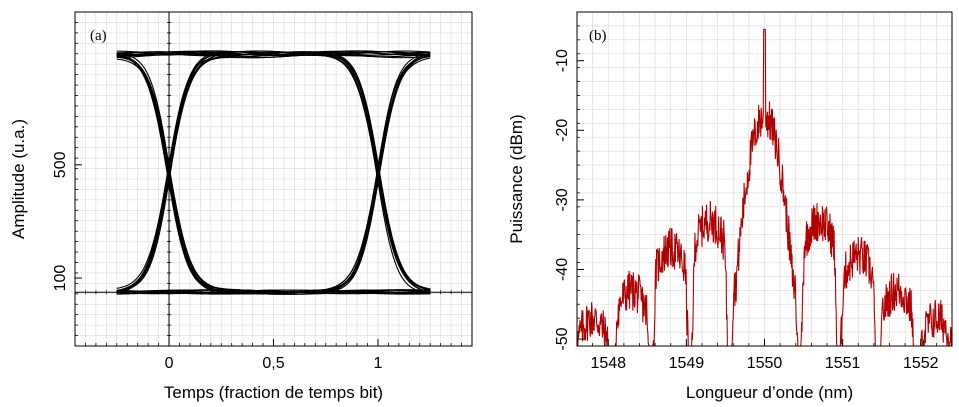 The image size is (959, 407). I want to click on x-tick-label: 1550, so click(765, 363).